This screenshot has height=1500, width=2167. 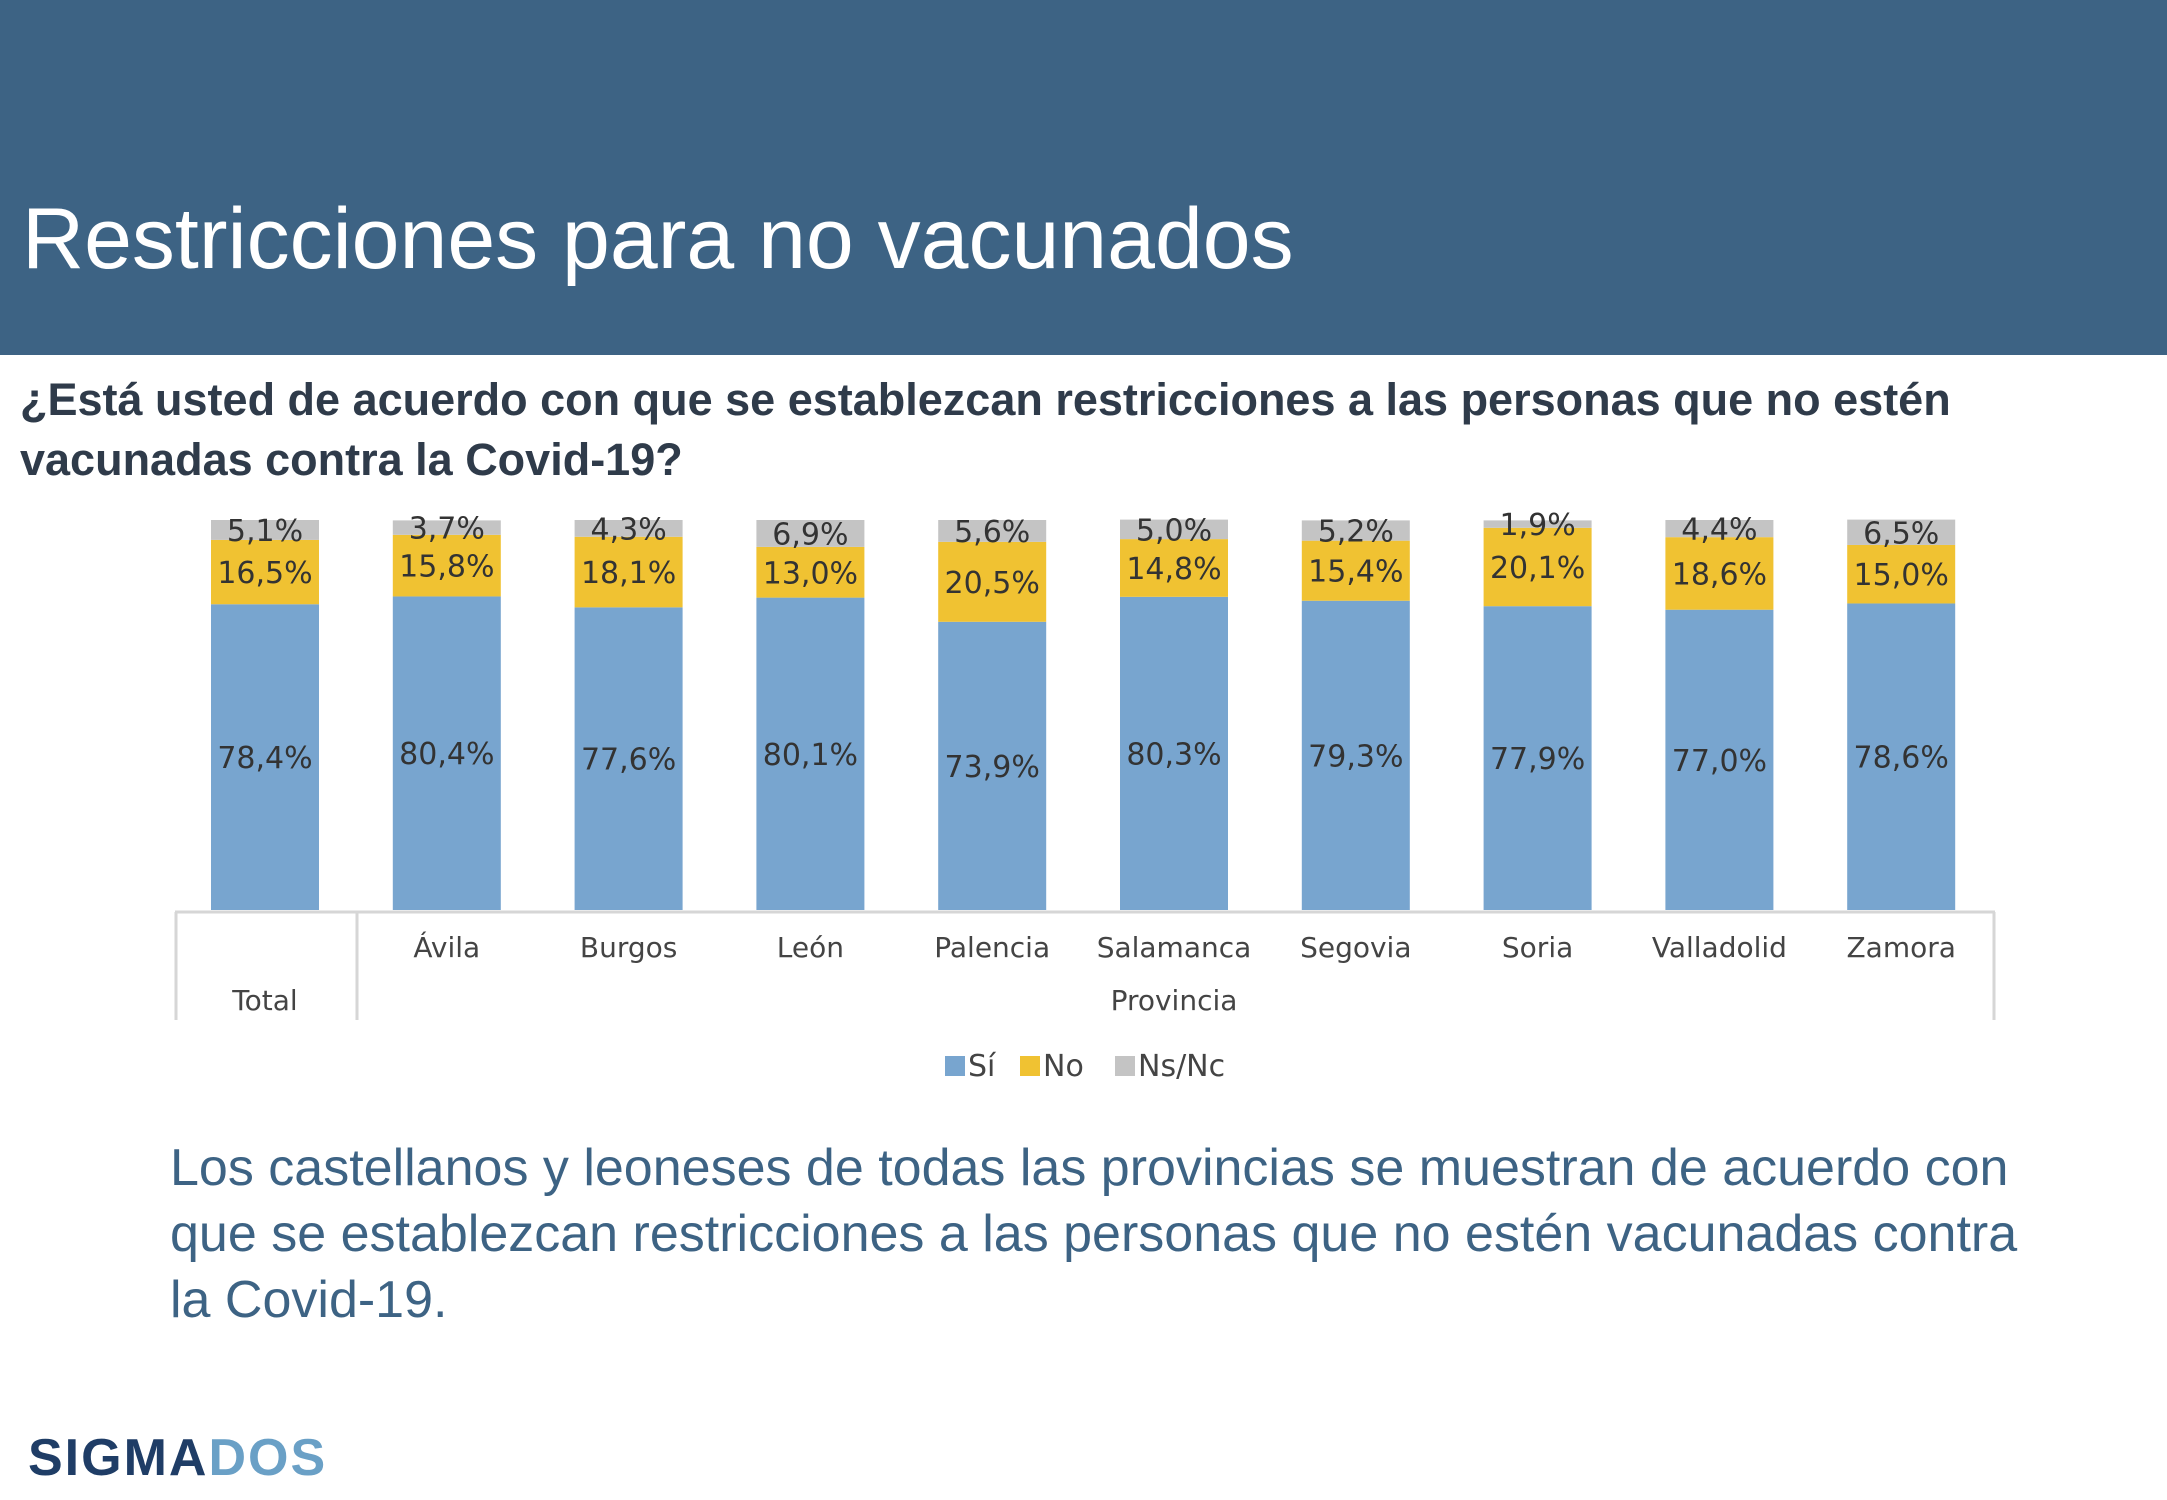 I want to click on data-label: 6,5%, so click(x=1901, y=533).